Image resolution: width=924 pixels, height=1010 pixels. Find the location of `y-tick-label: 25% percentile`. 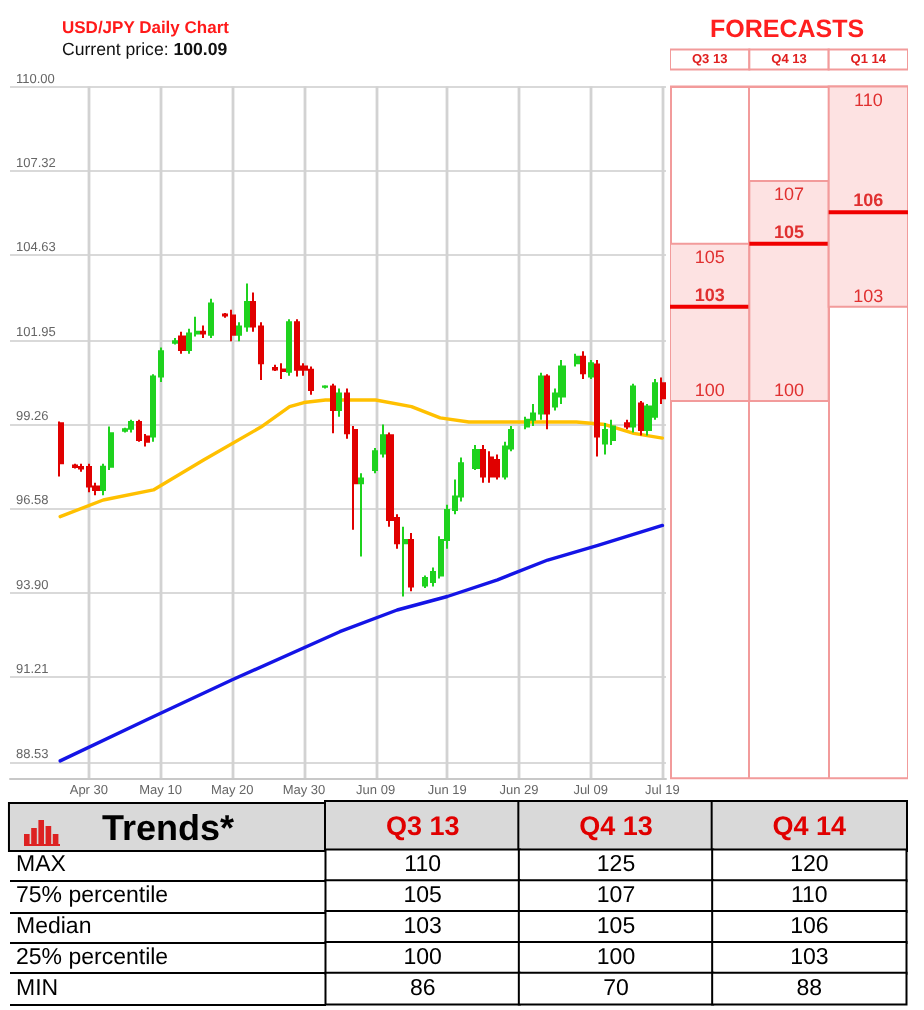

y-tick-label: 25% percentile is located at coordinates (92, 957).